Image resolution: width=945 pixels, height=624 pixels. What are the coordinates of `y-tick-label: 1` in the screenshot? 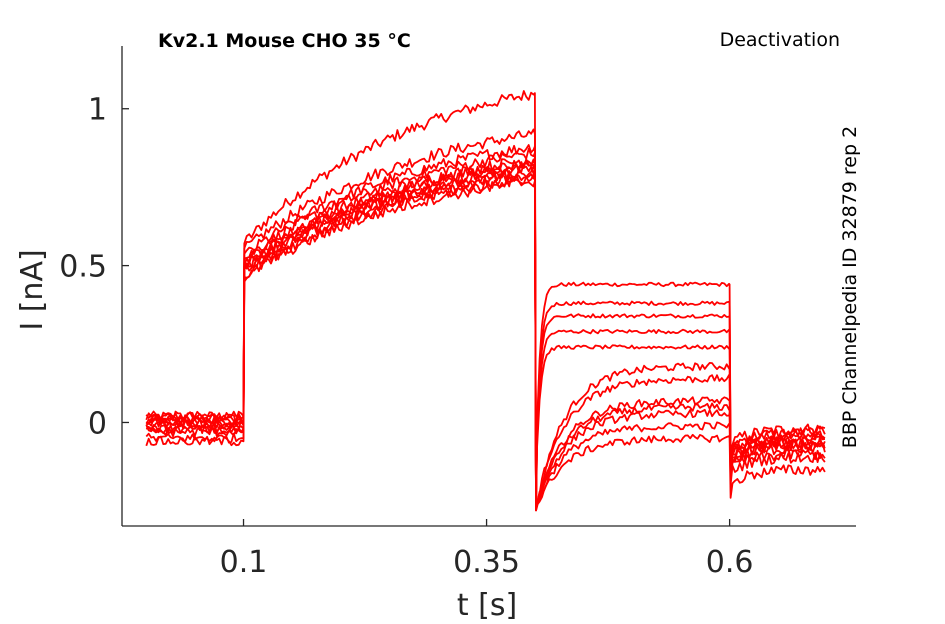 It's located at (97, 110).